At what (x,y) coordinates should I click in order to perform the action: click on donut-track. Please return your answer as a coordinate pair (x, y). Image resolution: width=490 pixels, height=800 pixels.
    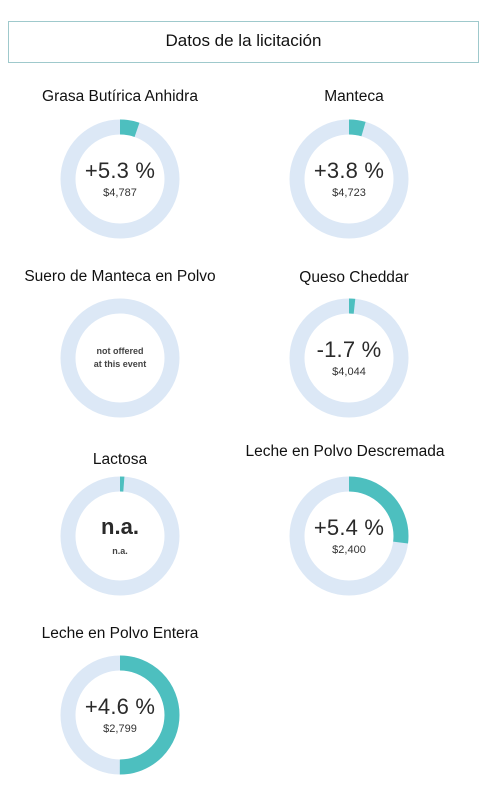
    Looking at the image, I should click on (120, 358).